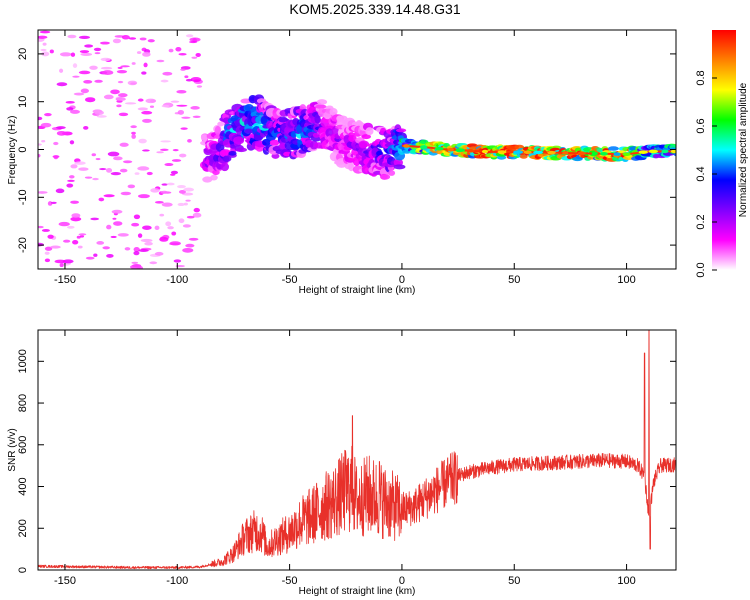 The height and width of the screenshot is (600, 750). Describe the element at coordinates (626, 280) in the screenshot. I see `spectrogram-x-tick-label: 100` at that location.